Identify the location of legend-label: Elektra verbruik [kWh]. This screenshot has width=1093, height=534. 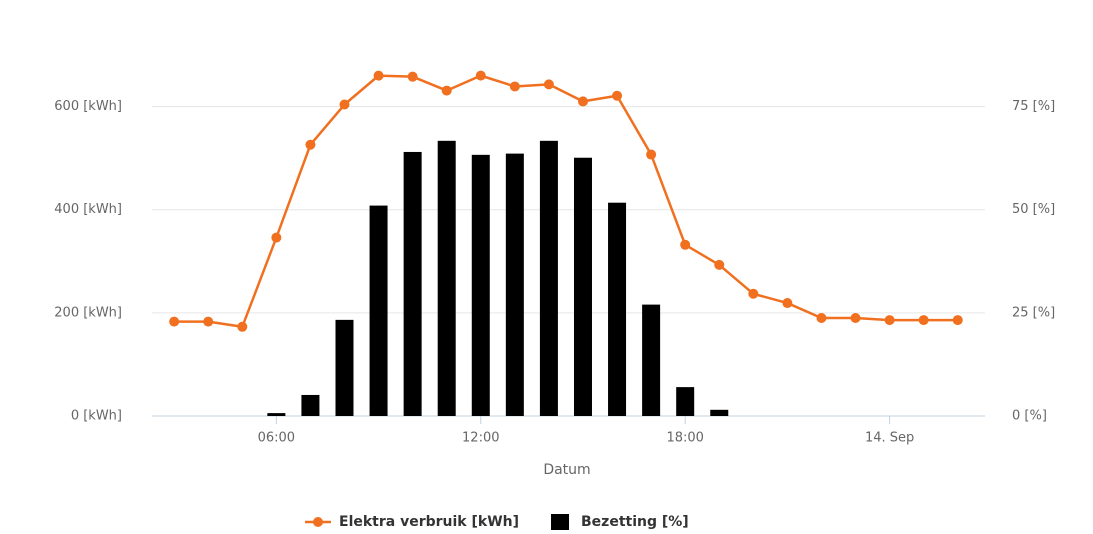
(429, 522).